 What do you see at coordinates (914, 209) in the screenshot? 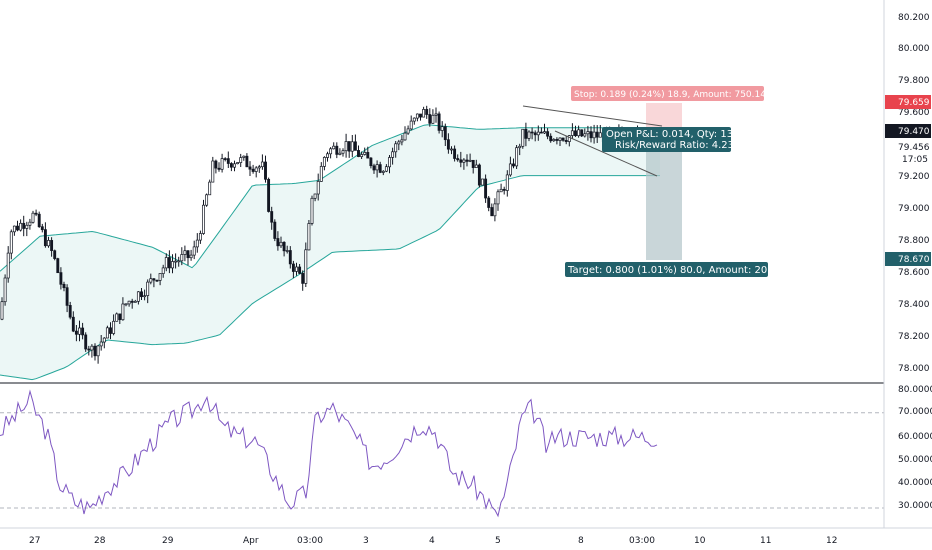
I see `price-tick: 79.000` at bounding box center [914, 209].